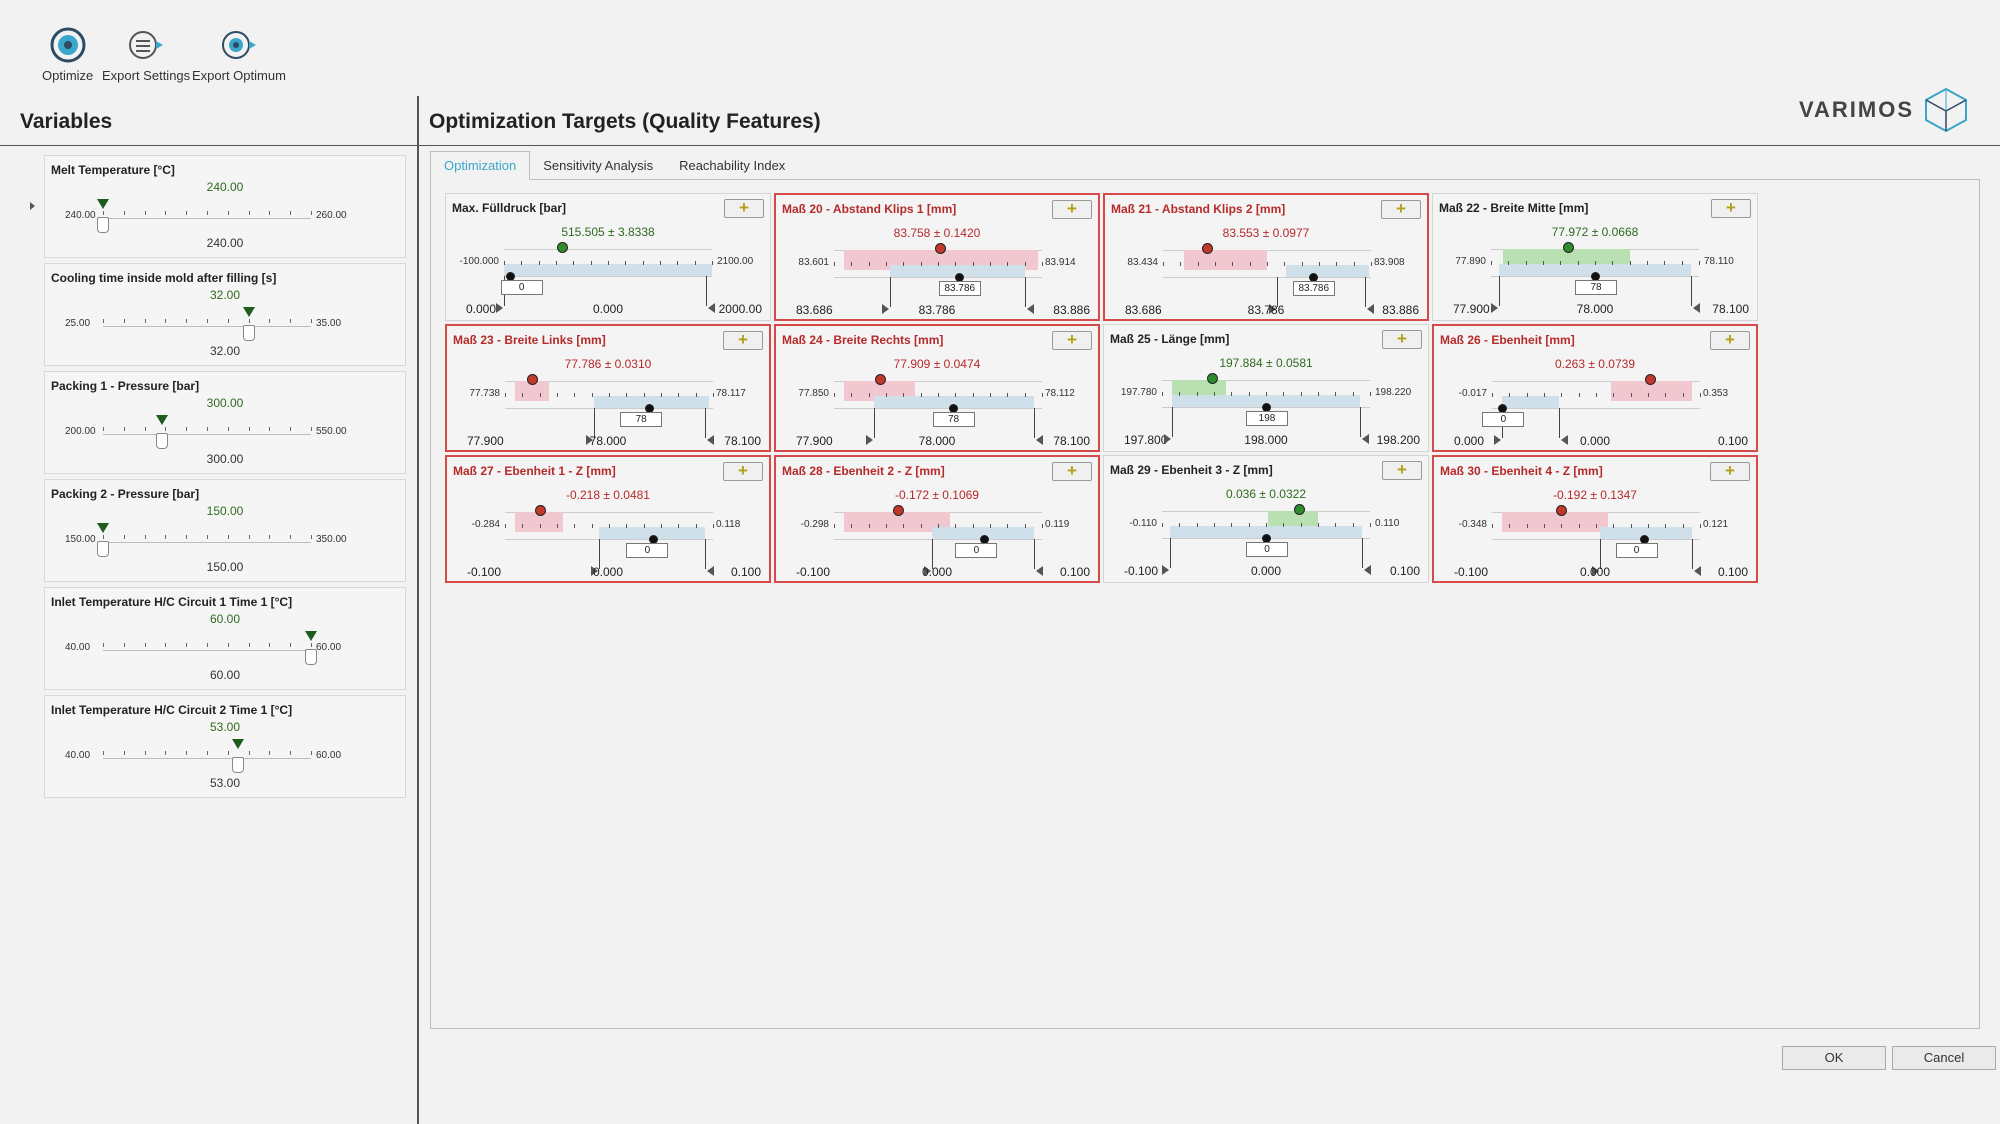 This screenshot has height=1124, width=2000. I want to click on target-title: Maß 22 - Breite Mitte [mm], so click(1514, 208).